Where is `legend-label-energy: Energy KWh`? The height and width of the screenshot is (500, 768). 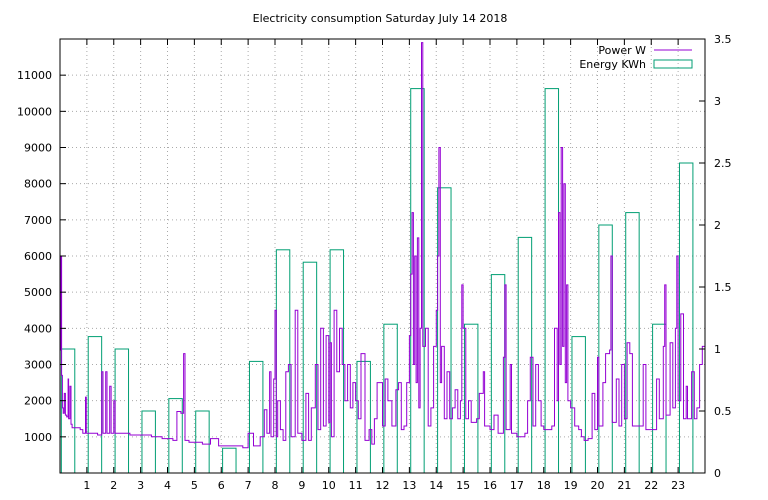 legend-label-energy: Energy KWh is located at coordinates (612, 64).